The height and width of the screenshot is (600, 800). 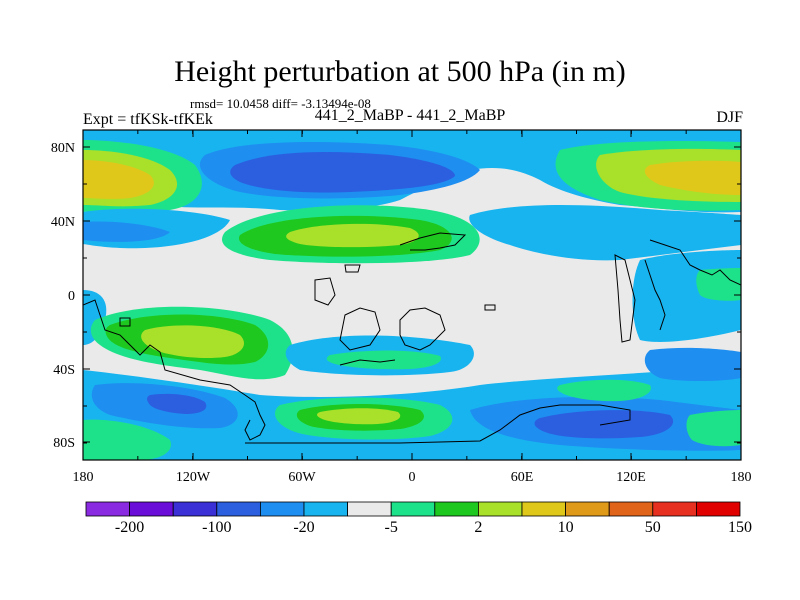 What do you see at coordinates (64, 370) in the screenshot?
I see `lat-tick-label: 40S` at bounding box center [64, 370].